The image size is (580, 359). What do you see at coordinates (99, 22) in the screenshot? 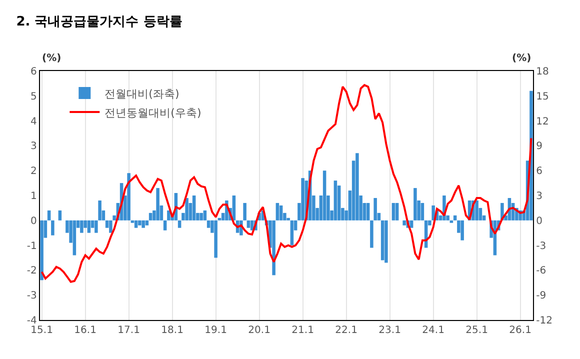
I see `chart-title: 2. 국내공급물가지수 등락률` at bounding box center [99, 22].